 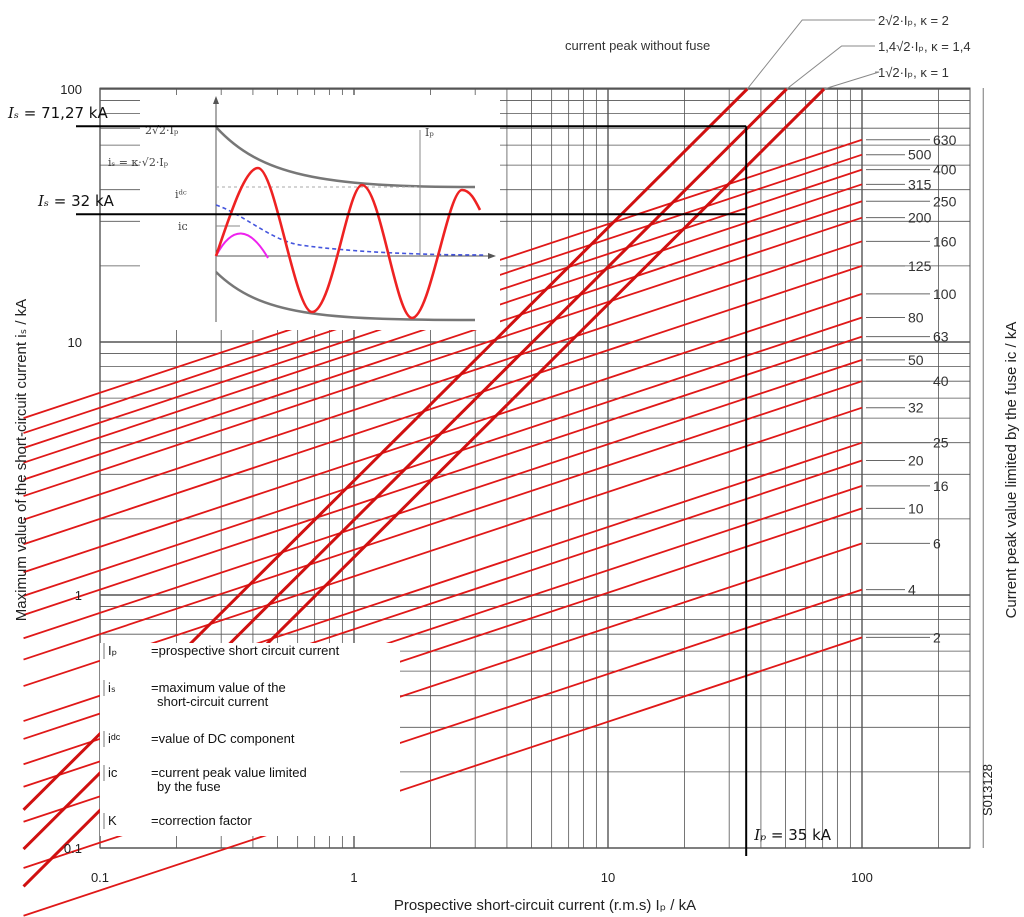 I want to click on legend-text-2: =maximum value of the, so click(x=218, y=687).